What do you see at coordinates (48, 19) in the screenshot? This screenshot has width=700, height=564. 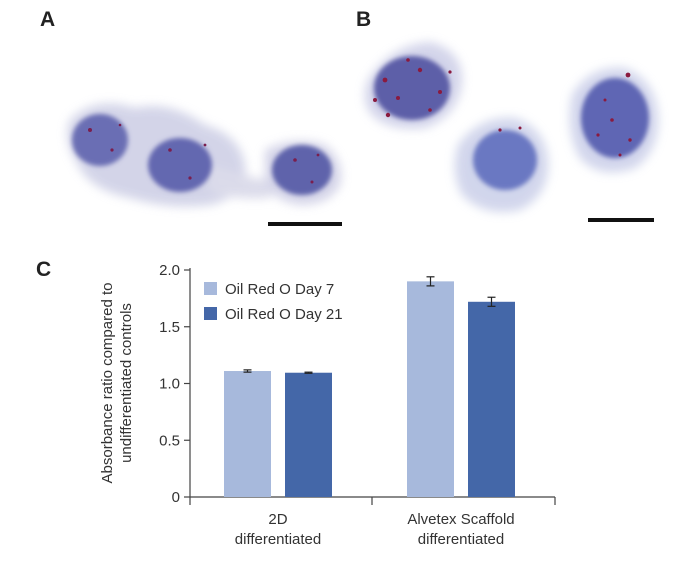 I see `panel-label-a: A` at bounding box center [48, 19].